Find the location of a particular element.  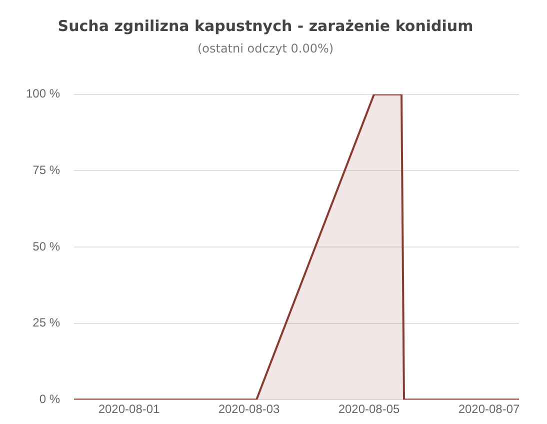

x-tick-label: 2020-08-05 is located at coordinates (369, 409).